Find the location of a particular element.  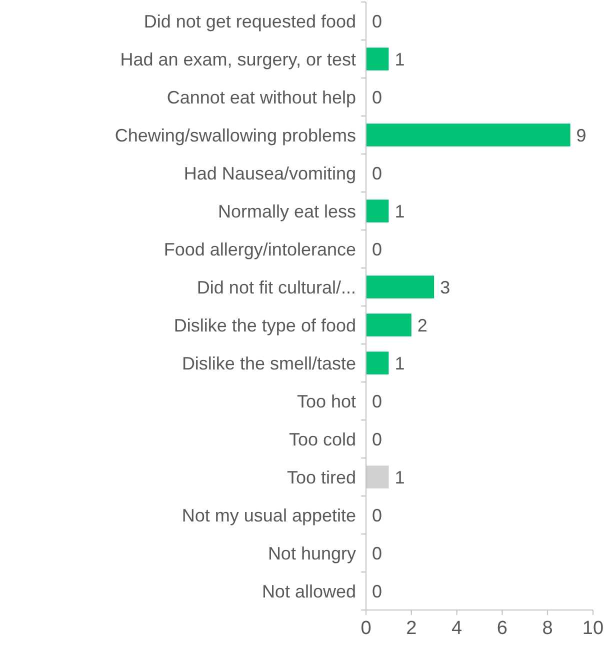

data-label: 2 is located at coordinates (422, 325).